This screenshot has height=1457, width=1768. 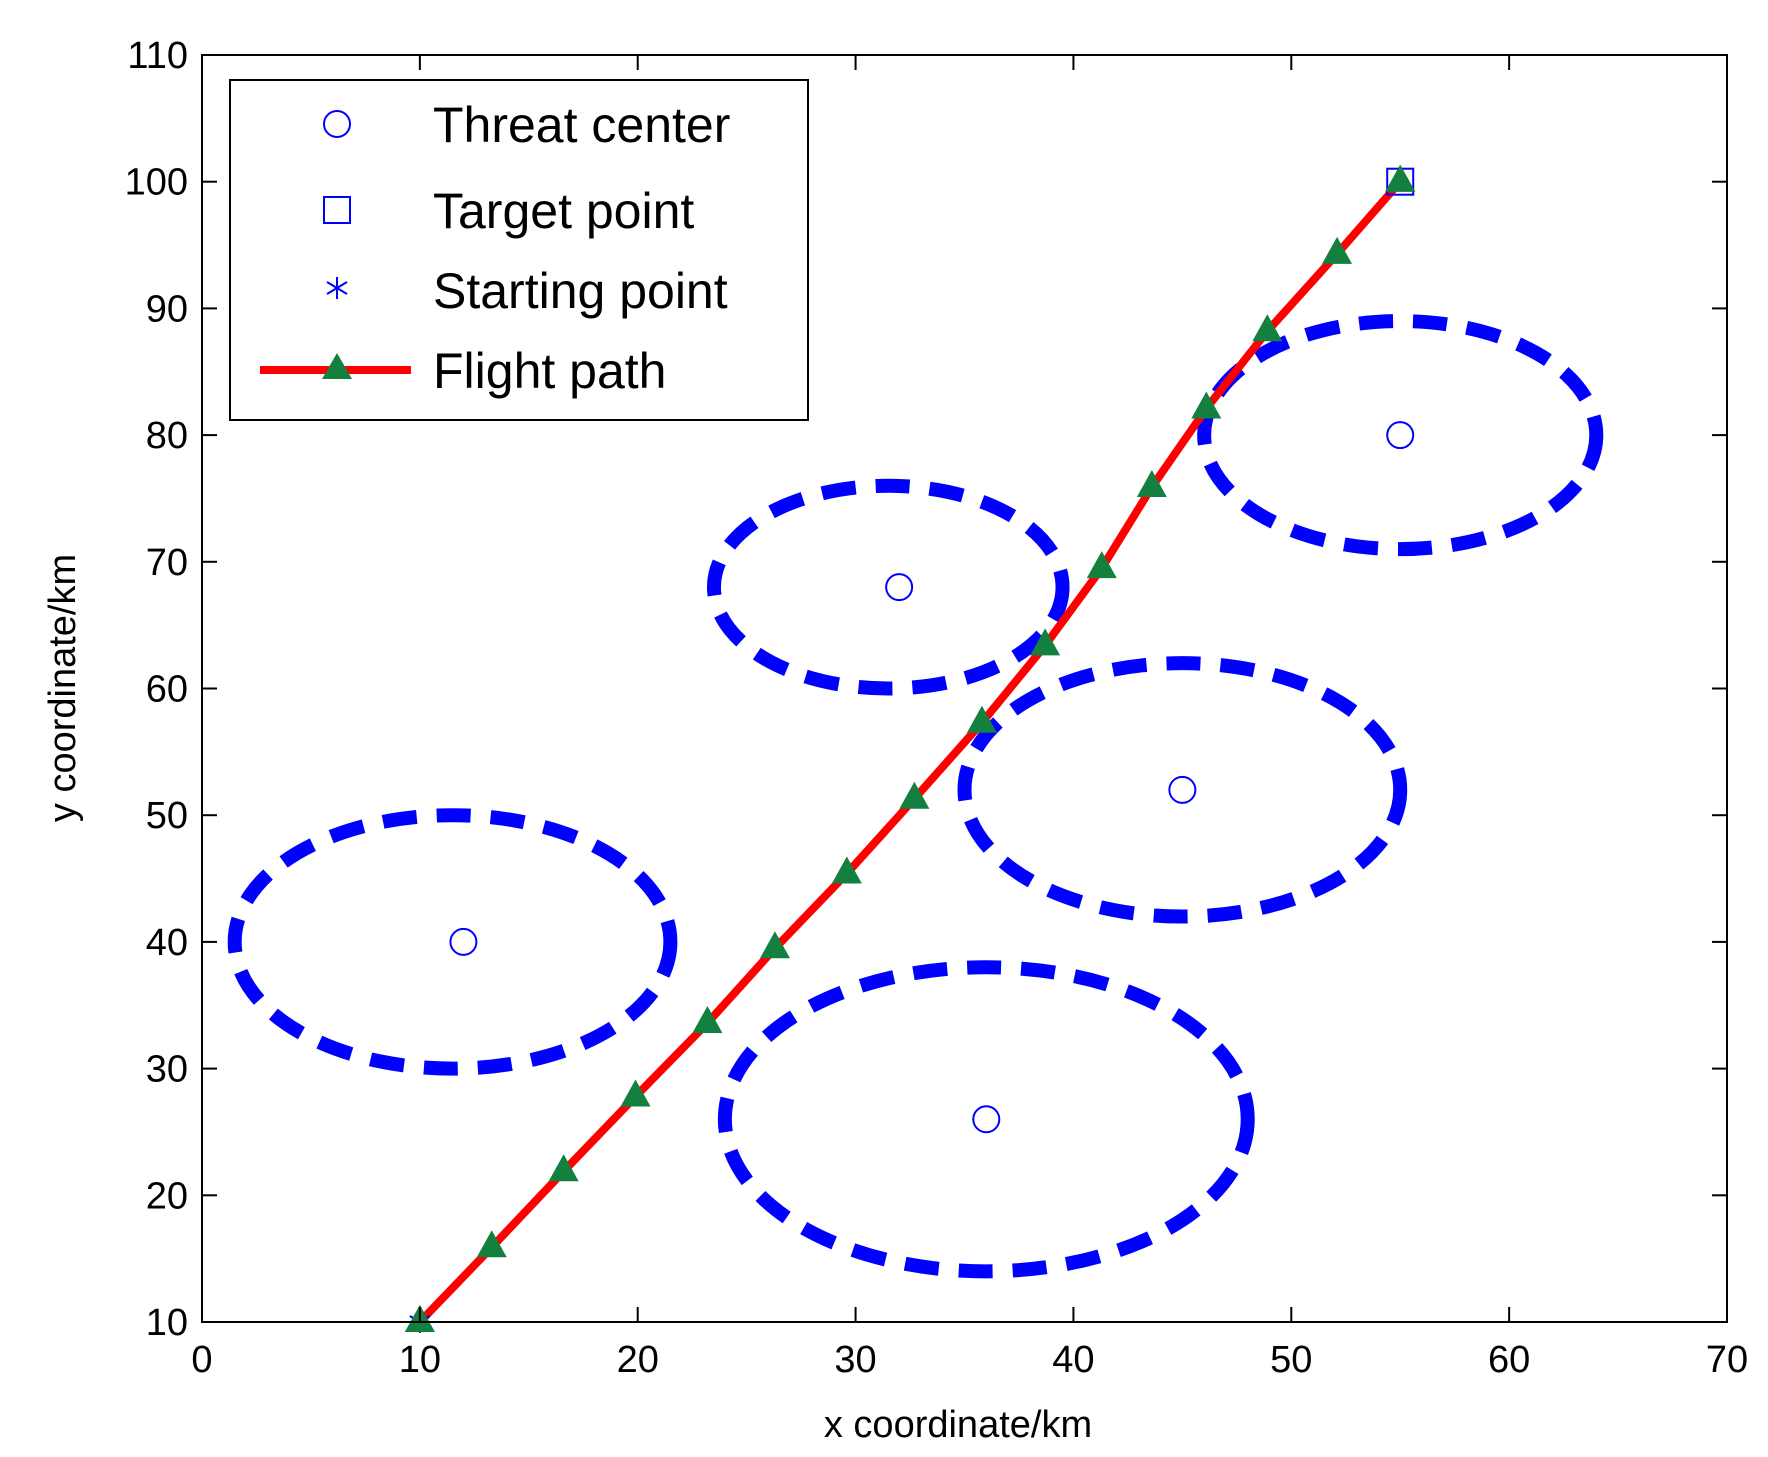 I want to click on legend-item-flight-path: Flight path, so click(x=463, y=371).